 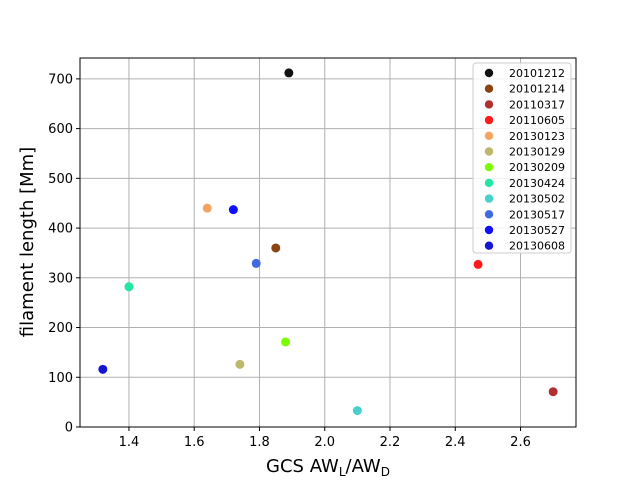 What do you see at coordinates (60, 79) in the screenshot?
I see `y-tick-label: 700` at bounding box center [60, 79].